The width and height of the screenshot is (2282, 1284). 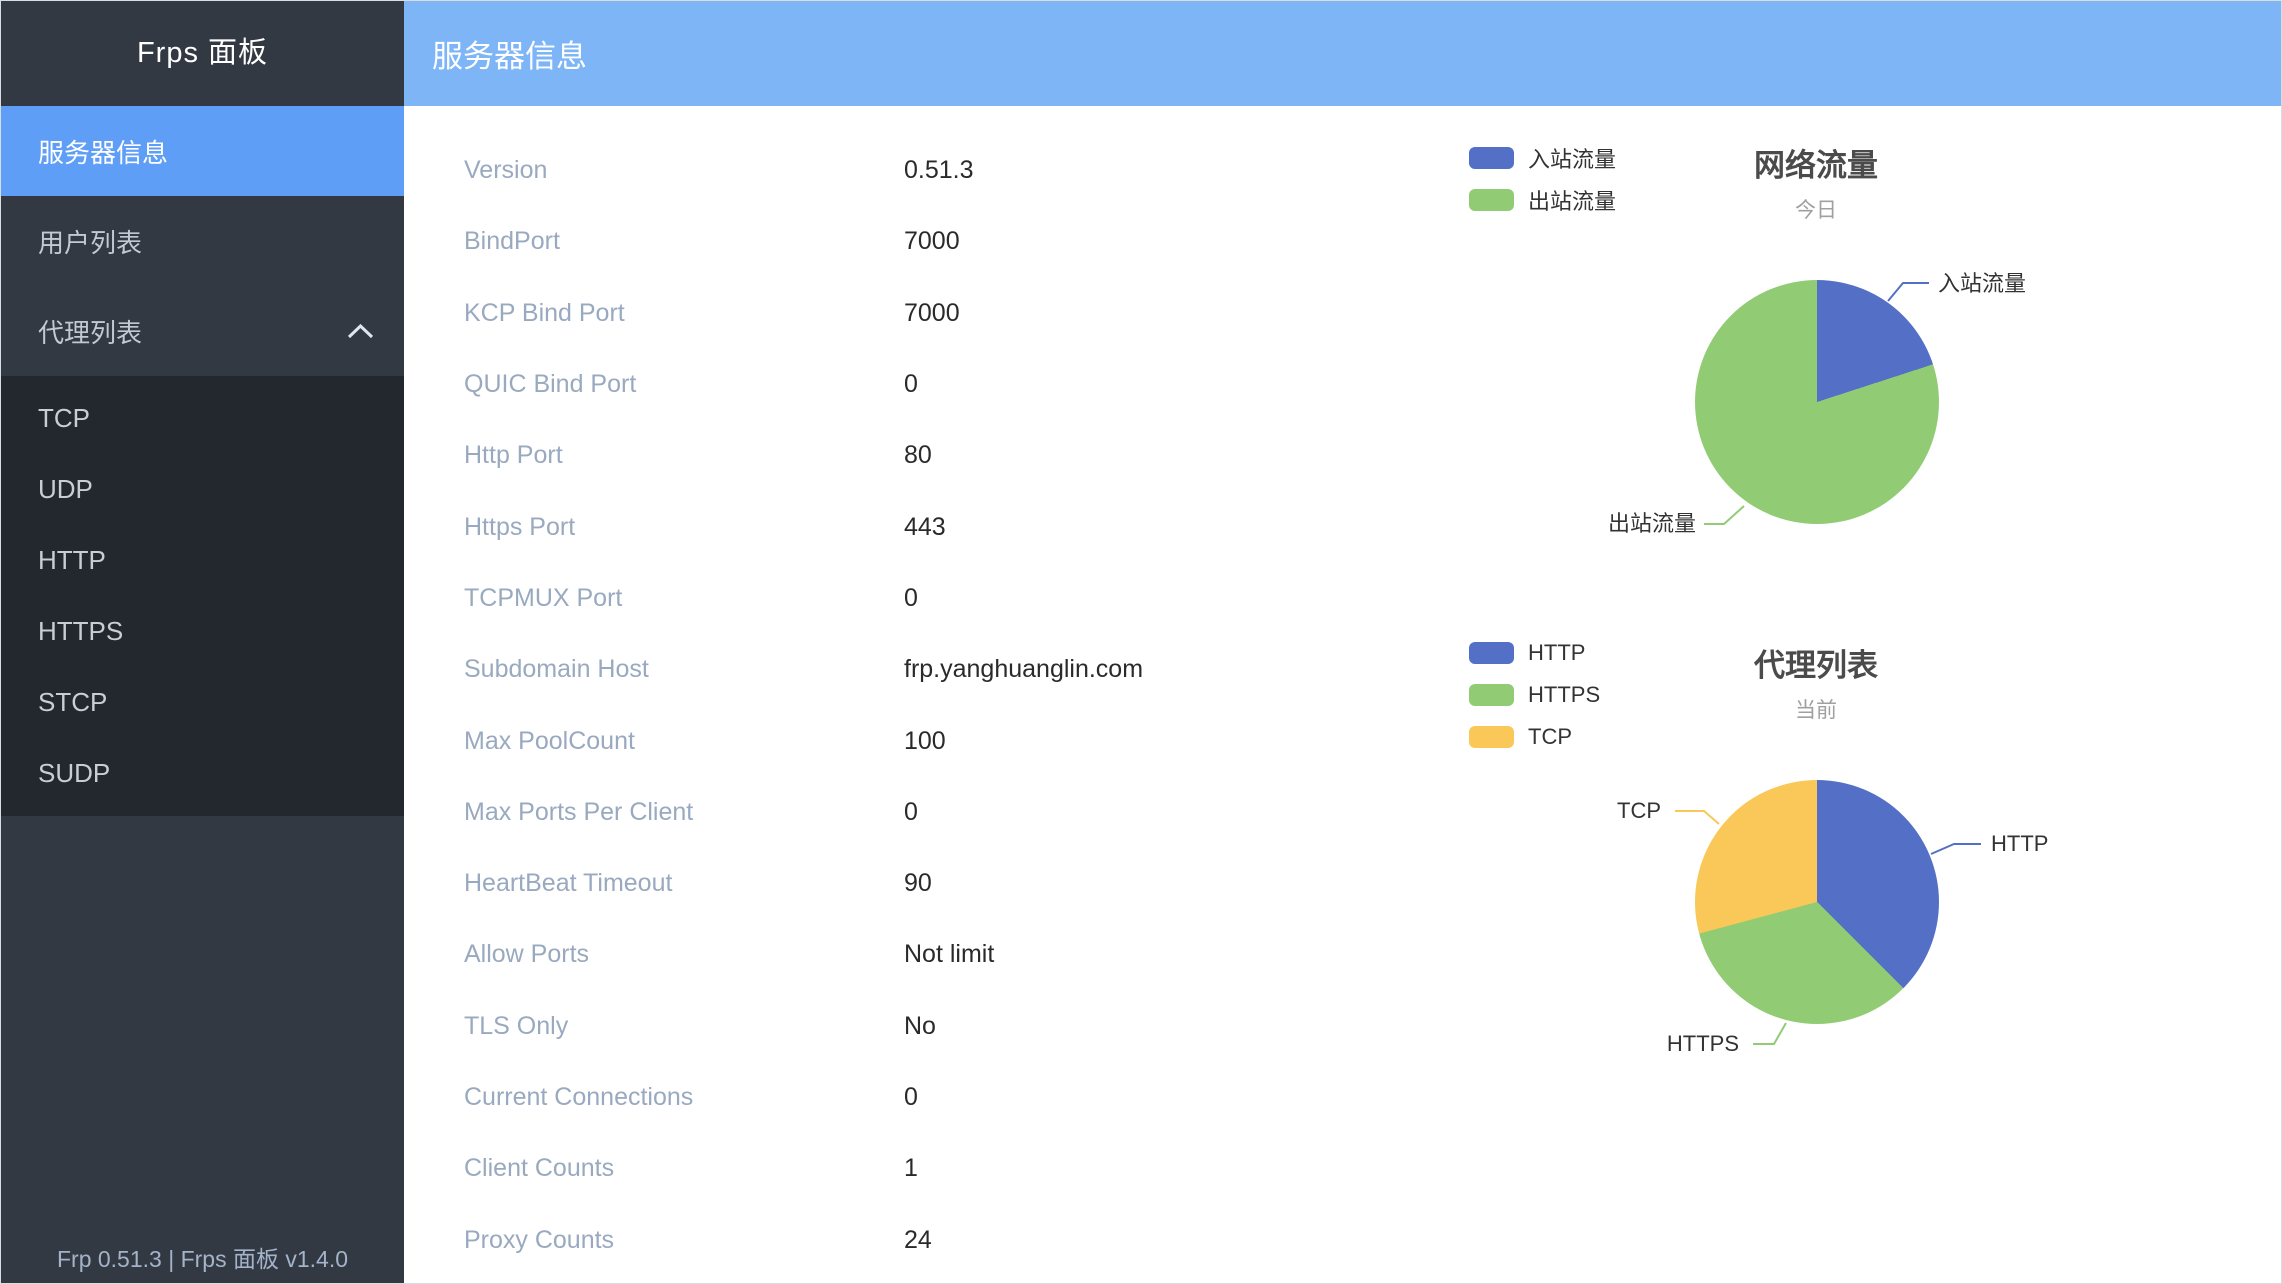 I want to click on sidebar-subitem-sudp: SUDP, so click(x=74, y=773).